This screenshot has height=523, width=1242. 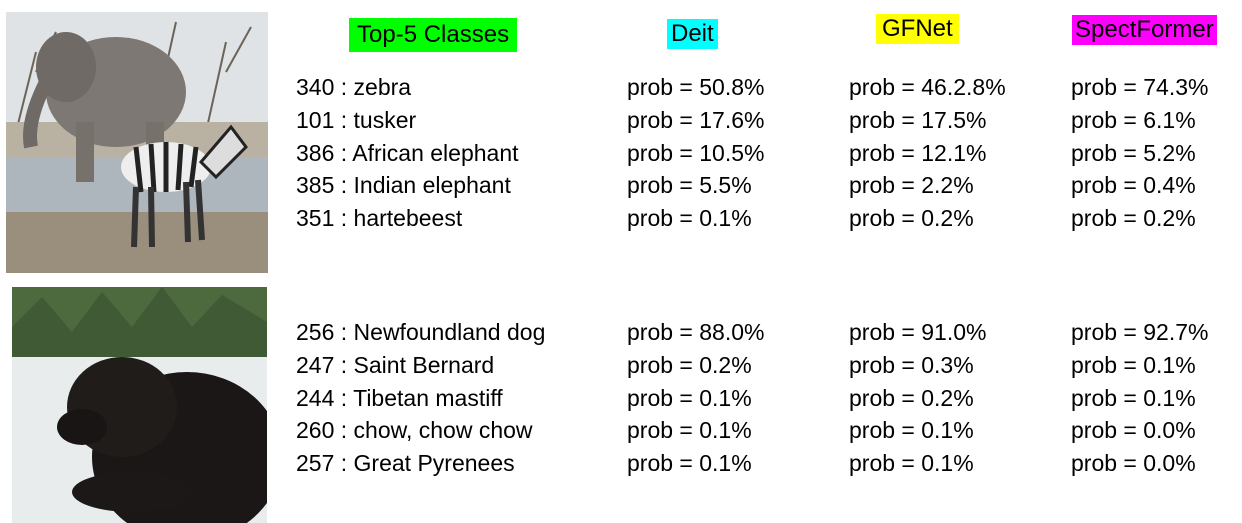 I want to click on class-label: 386 : African elephant, so click(x=407, y=152).